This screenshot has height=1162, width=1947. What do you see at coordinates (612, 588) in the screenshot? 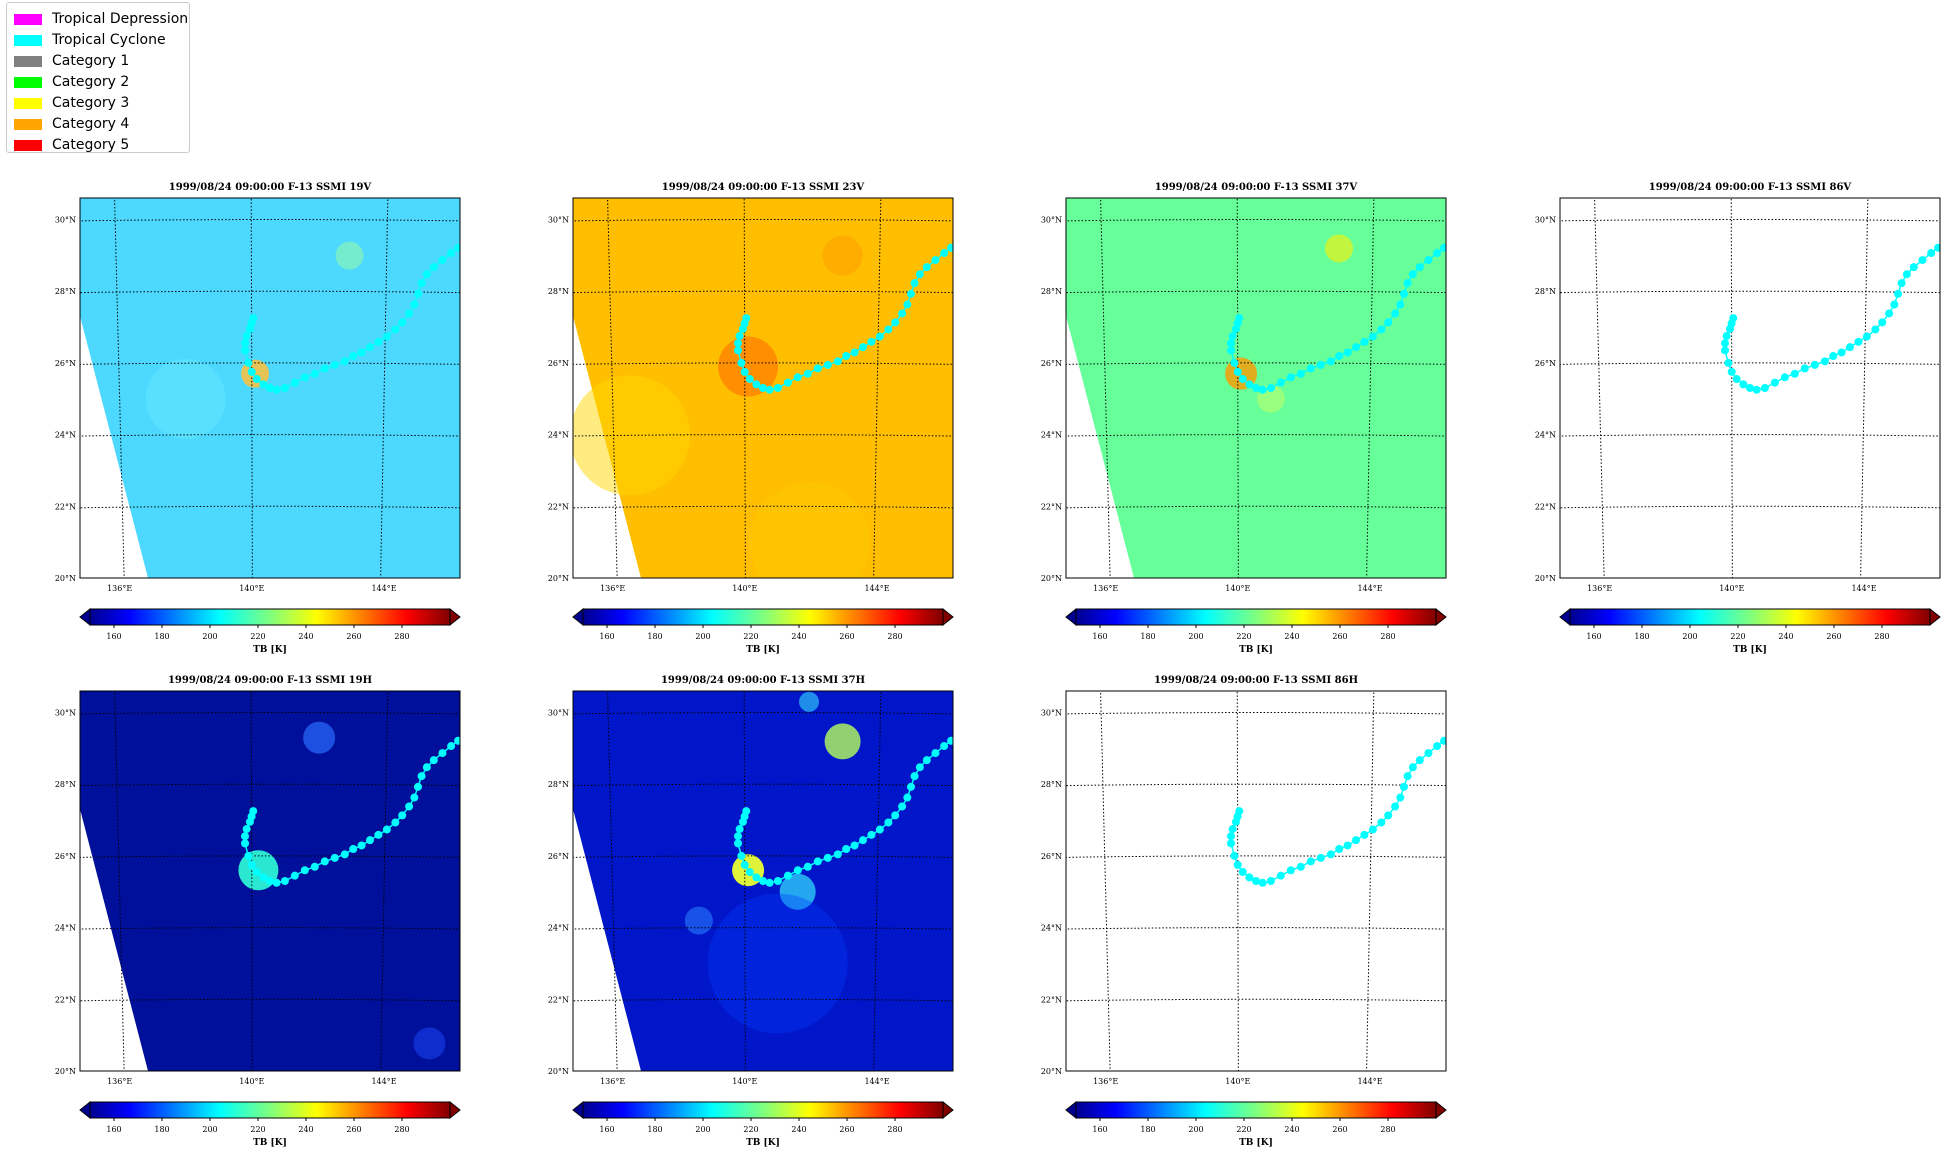
I see `lon-label: 136°E` at bounding box center [612, 588].